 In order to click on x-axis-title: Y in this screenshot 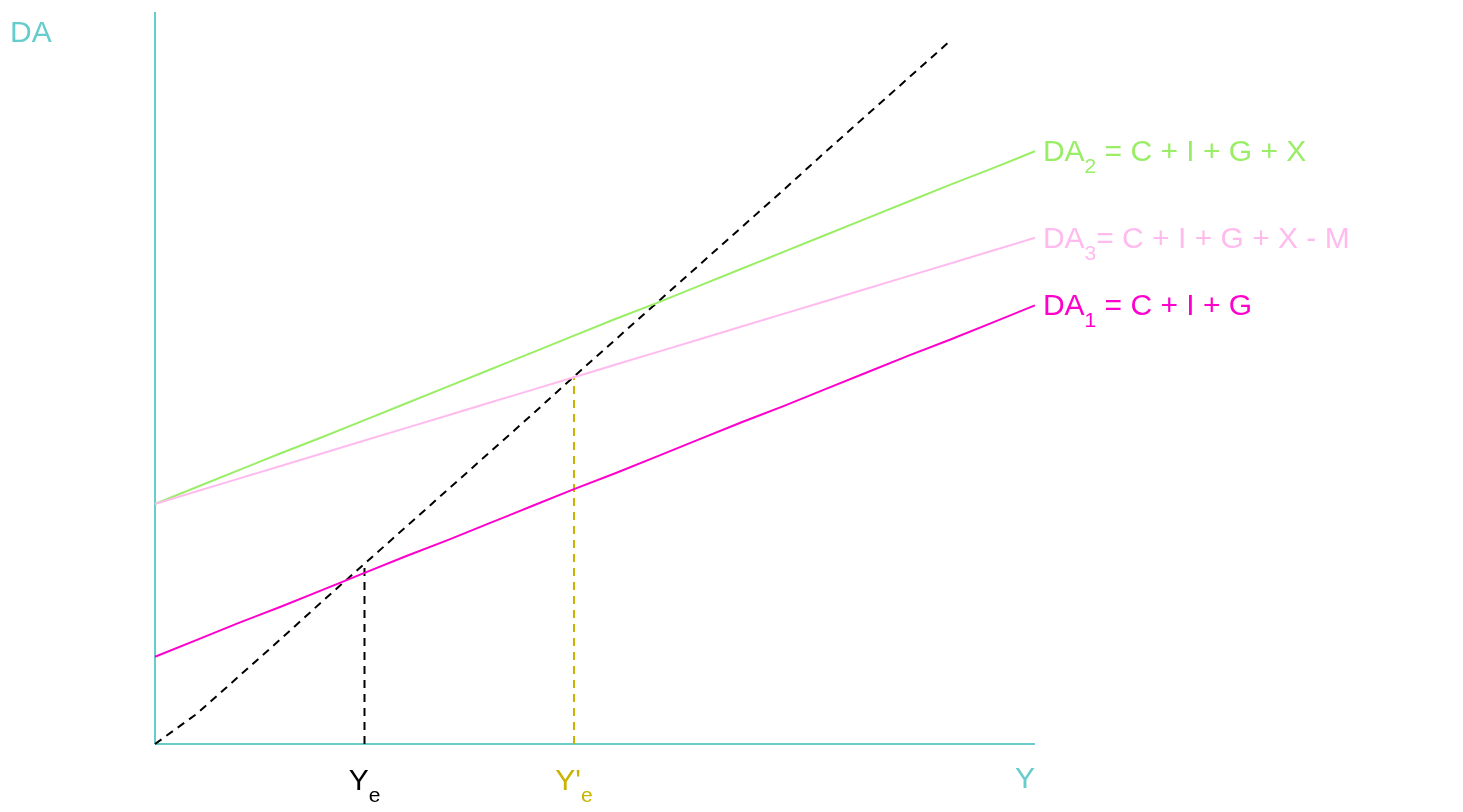, I will do `click(1024, 777)`.